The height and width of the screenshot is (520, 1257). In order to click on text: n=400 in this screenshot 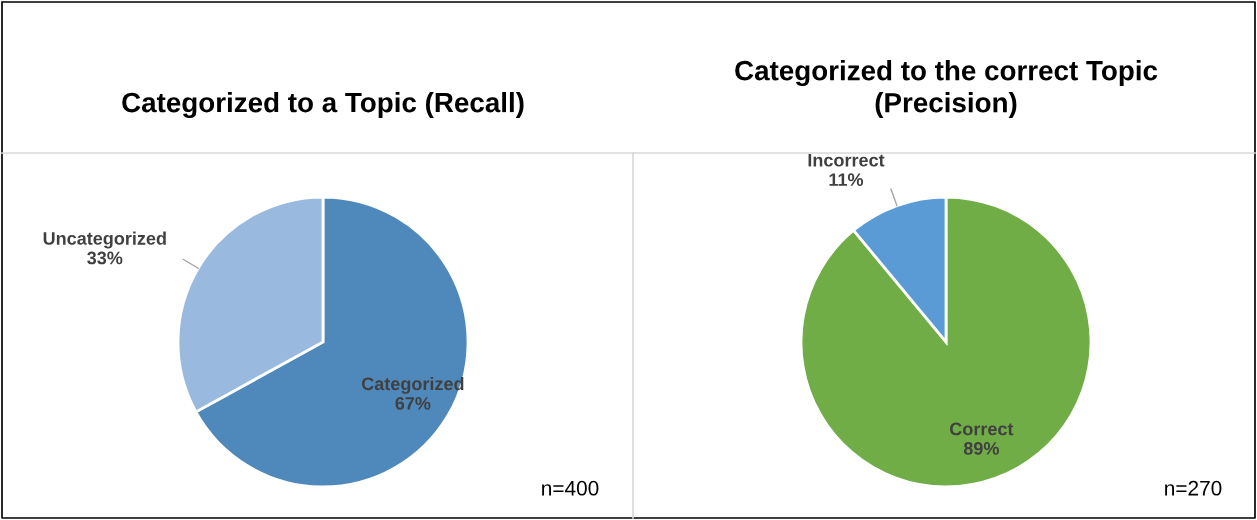, I will do `click(570, 488)`.